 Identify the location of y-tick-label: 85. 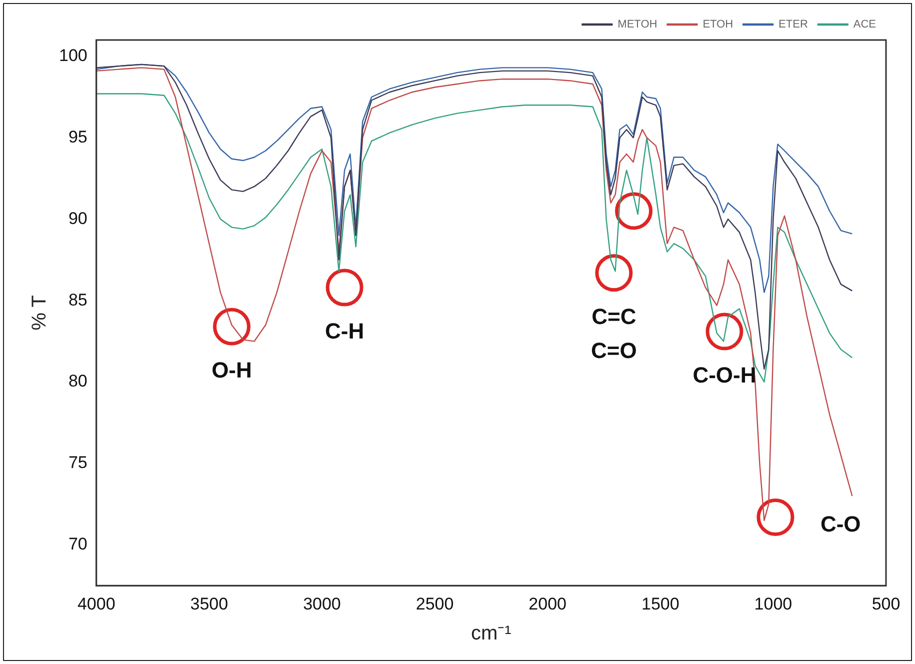
(78, 300).